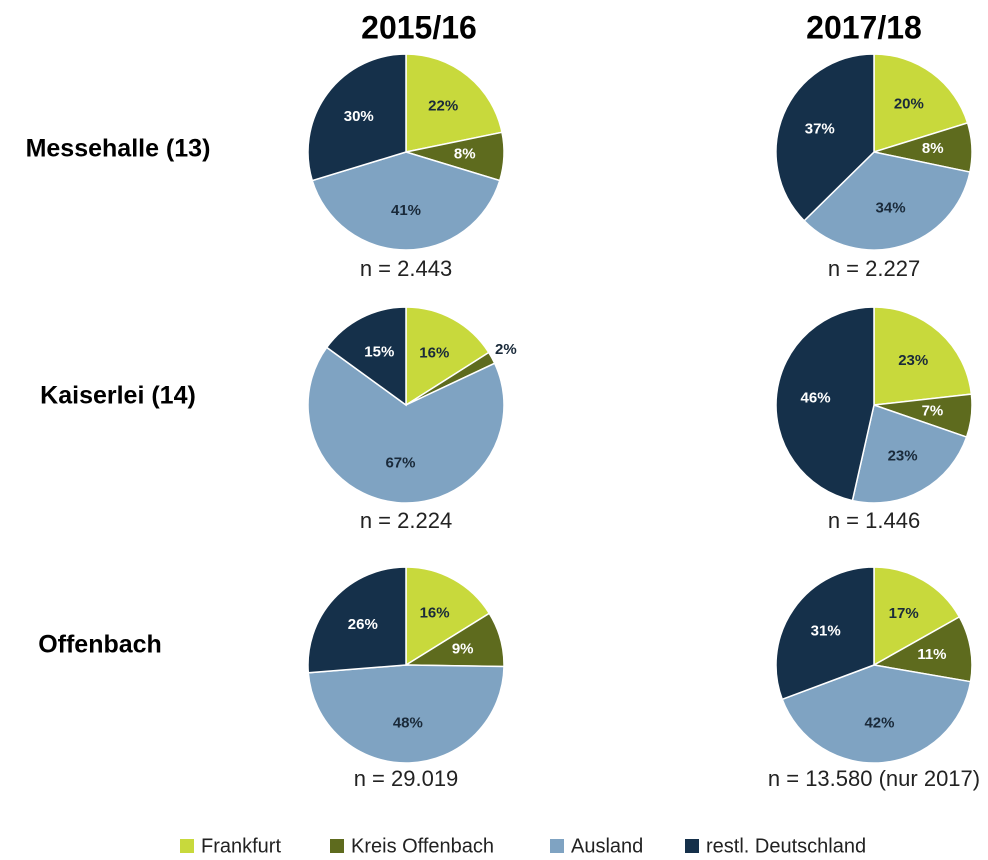 The width and height of the screenshot is (988, 860). Describe the element at coordinates (891, 207) in the screenshot. I see `slice-label: 34%` at that location.